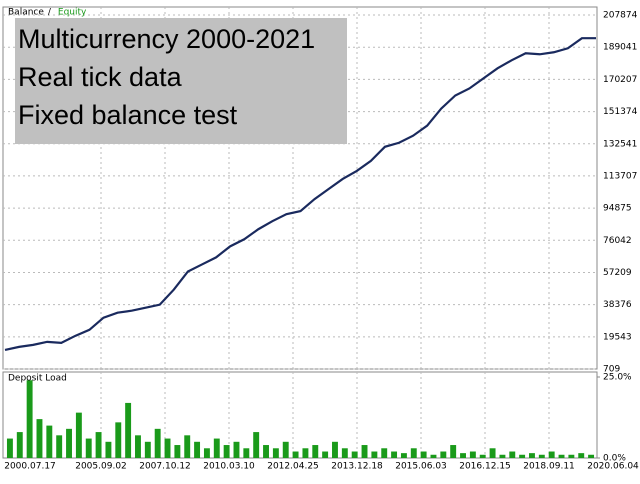  Describe the element at coordinates (421, 467) in the screenshot. I see `x-tick-label: 2015.06.03` at that location.